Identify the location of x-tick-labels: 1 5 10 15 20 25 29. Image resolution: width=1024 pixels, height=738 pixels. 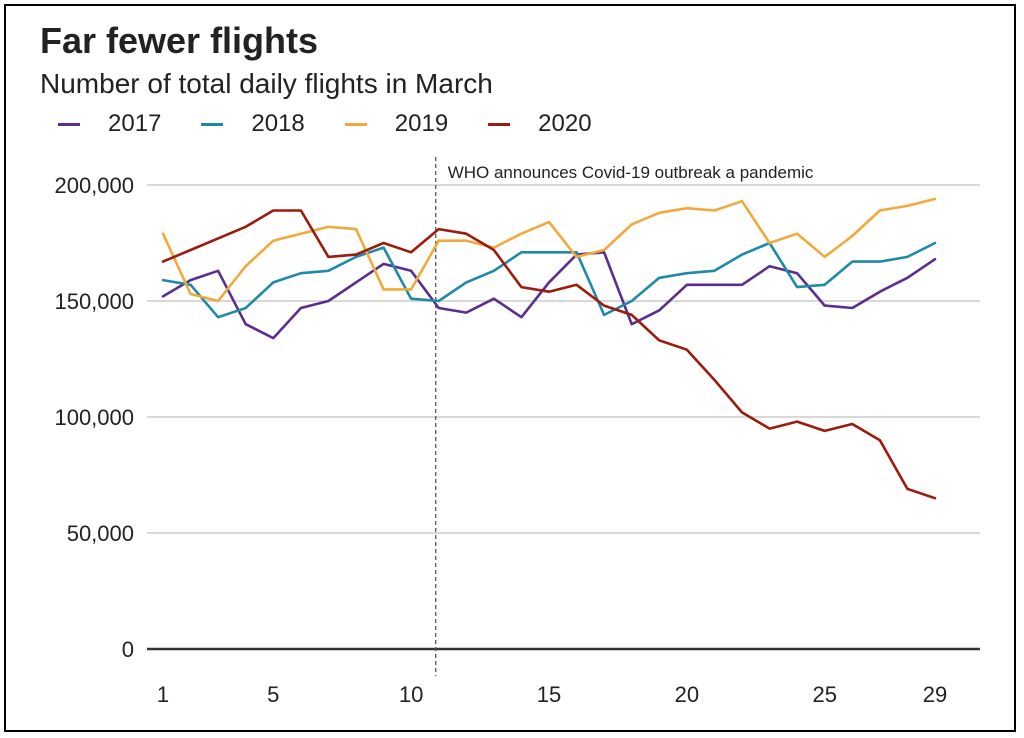
(552, 694).